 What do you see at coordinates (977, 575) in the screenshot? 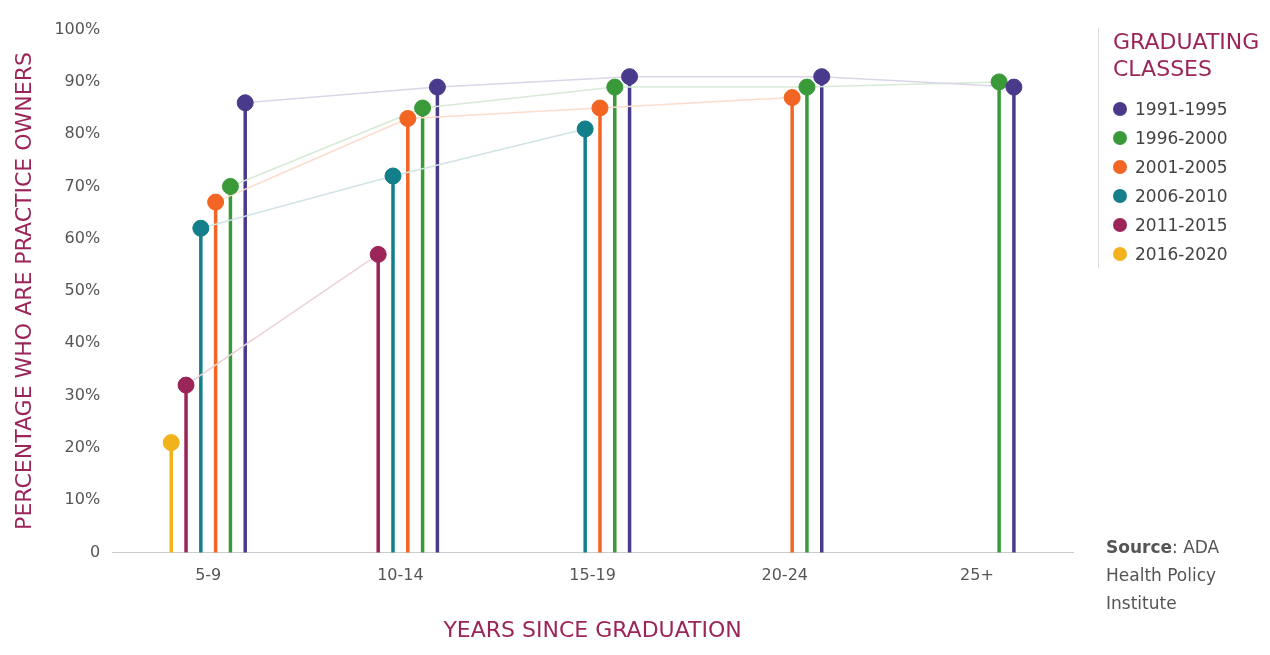
I see `x-tick-label: 25+` at bounding box center [977, 575].